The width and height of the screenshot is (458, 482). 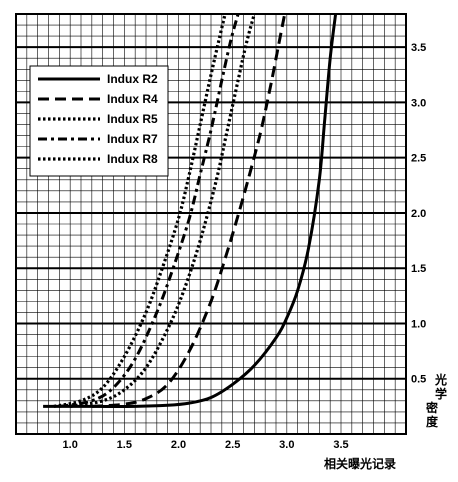 I want to click on legend-label: Indux R4, so click(x=132, y=99).